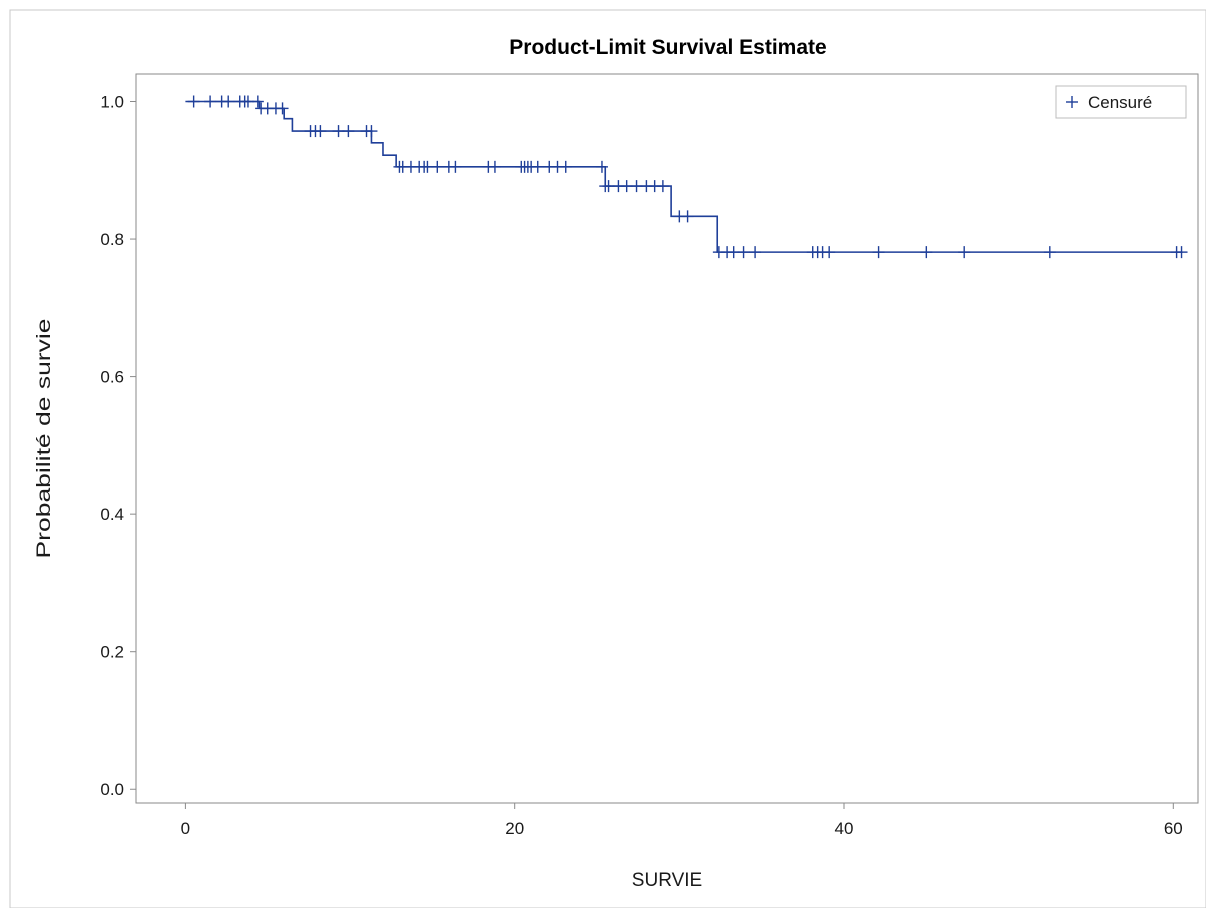 The width and height of the screenshot is (1206, 908). Describe the element at coordinates (185, 828) in the screenshot. I see `x-tick-label: 0` at that location.